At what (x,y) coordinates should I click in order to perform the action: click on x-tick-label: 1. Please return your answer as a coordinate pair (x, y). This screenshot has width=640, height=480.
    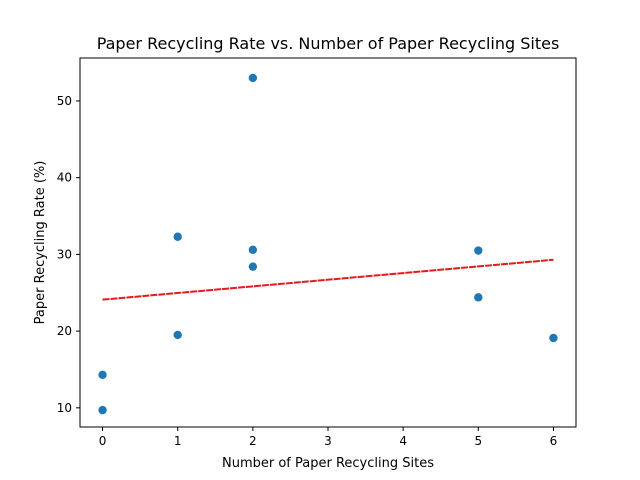
    Looking at the image, I should click on (178, 441).